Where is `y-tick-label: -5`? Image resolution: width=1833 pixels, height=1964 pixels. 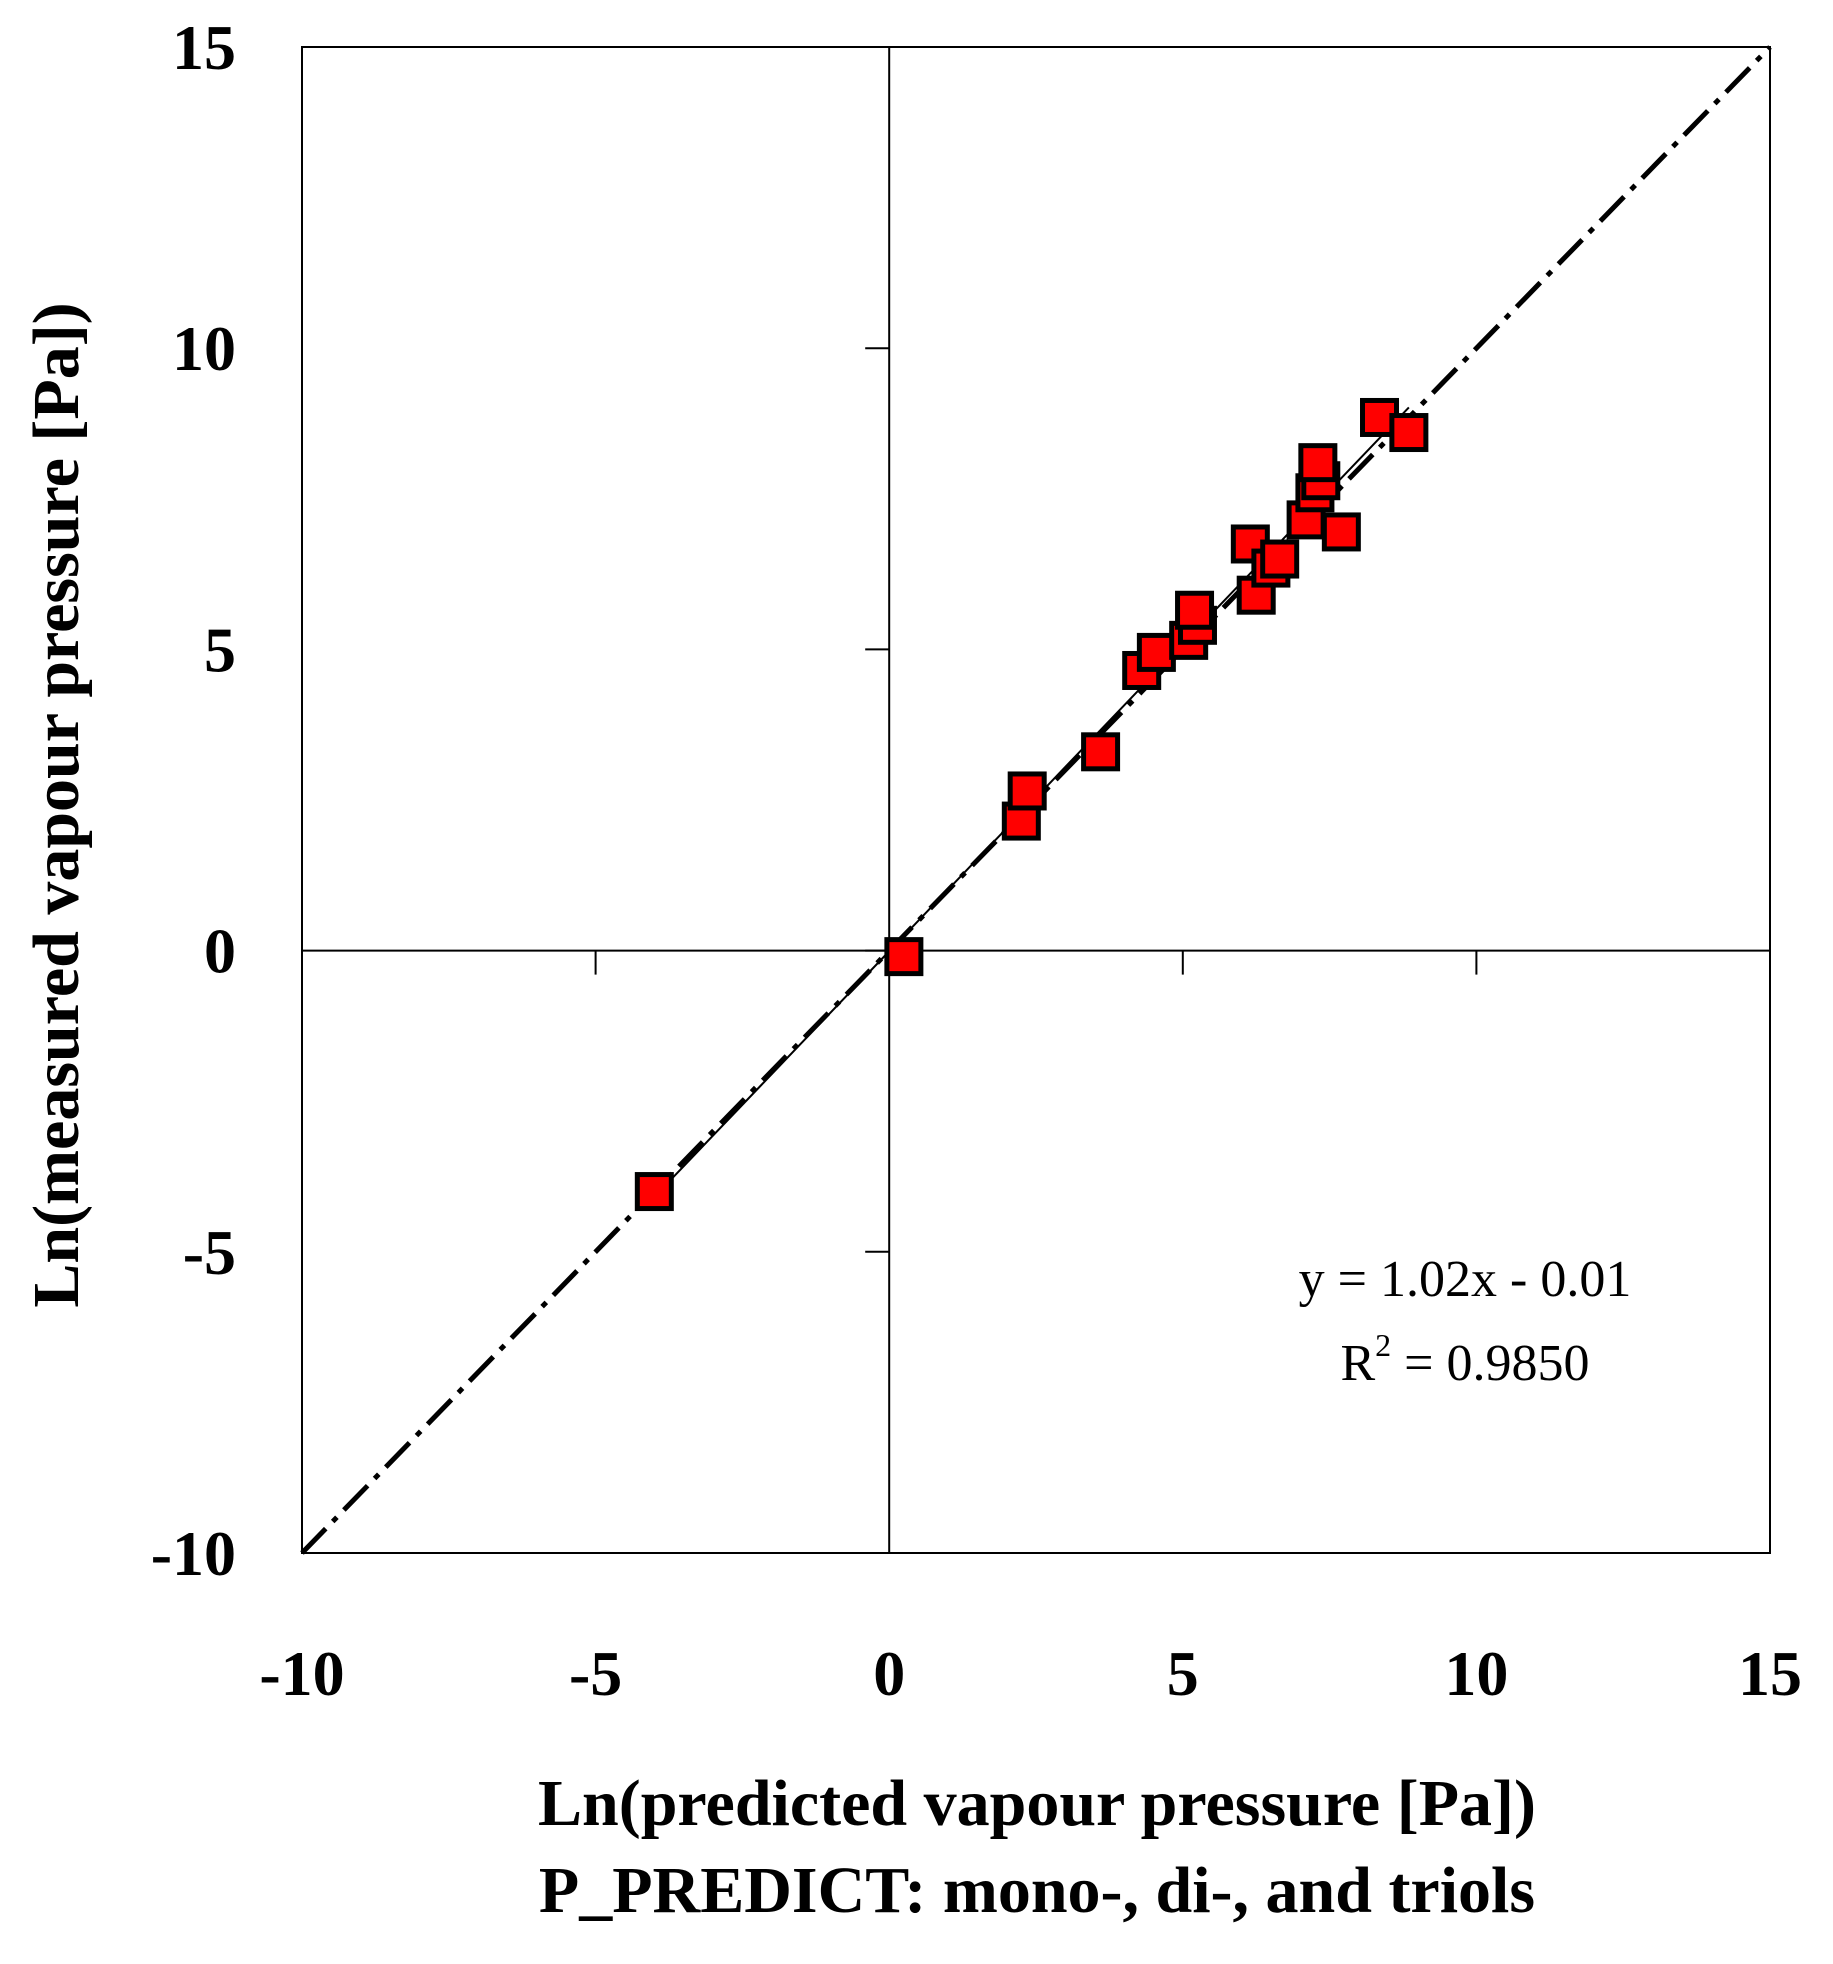 y-tick-label: -5 is located at coordinates (209, 1252).